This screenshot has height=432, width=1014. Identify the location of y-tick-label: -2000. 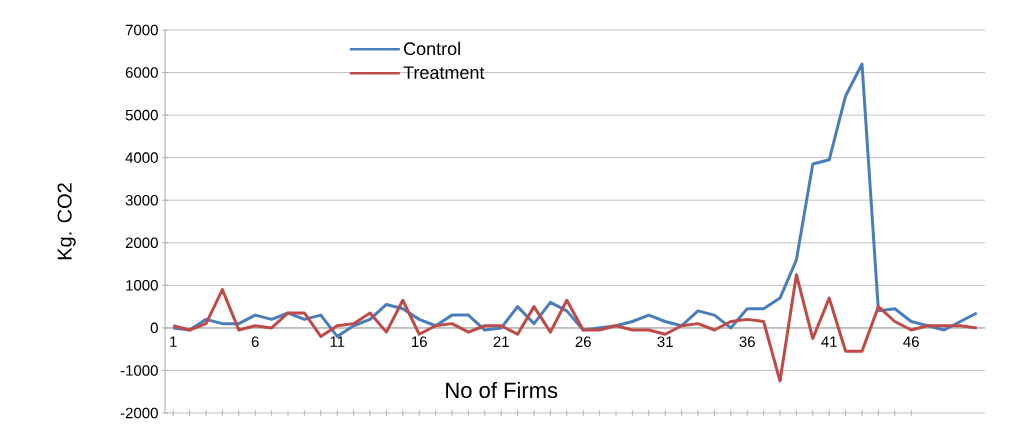
(139, 413).